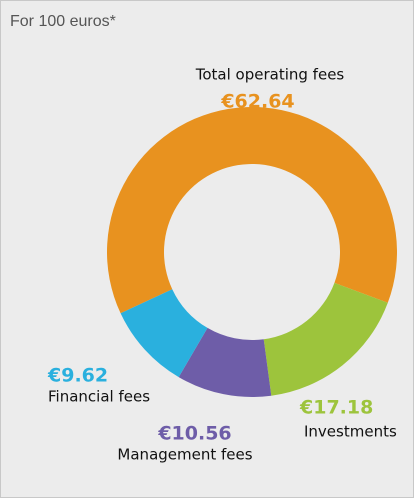 The image size is (414, 498). What do you see at coordinates (257, 102) in the screenshot?
I see `value-label: €62.64` at bounding box center [257, 102].